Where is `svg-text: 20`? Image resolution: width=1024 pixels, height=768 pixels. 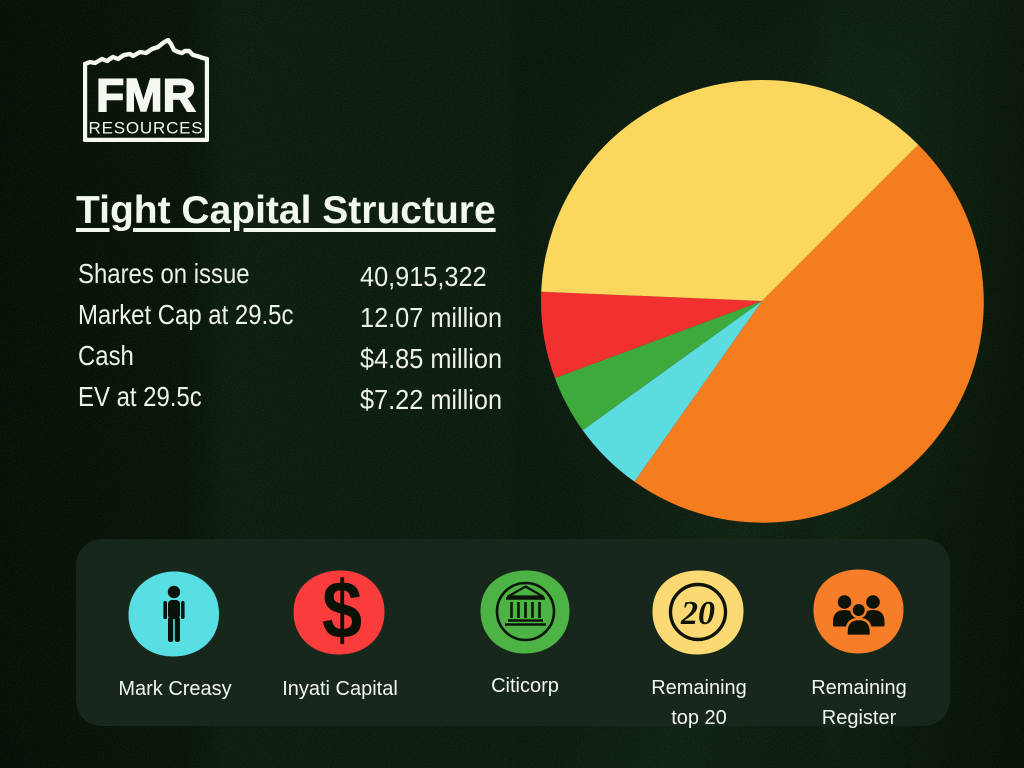
svg-text: 20 is located at coordinates (697, 613).